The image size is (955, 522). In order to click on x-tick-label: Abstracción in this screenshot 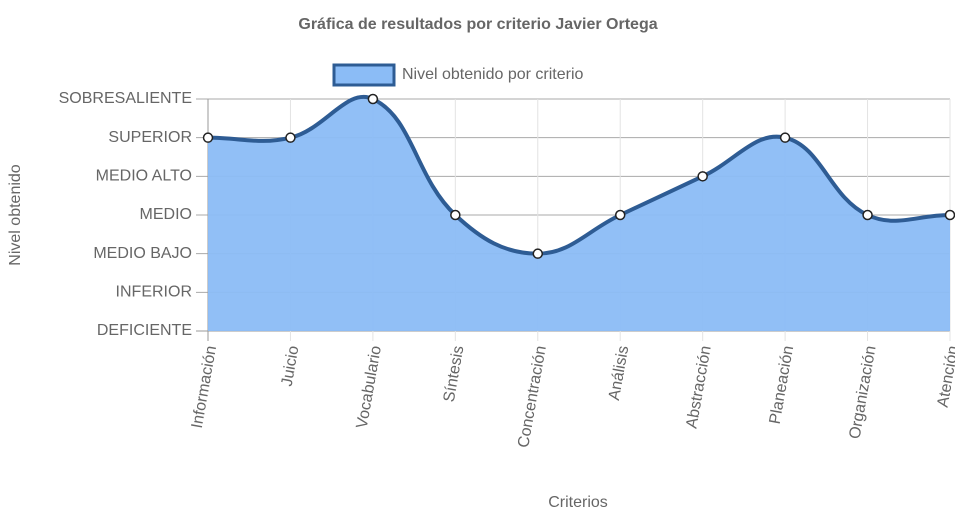, I will do `click(699, 386)`.